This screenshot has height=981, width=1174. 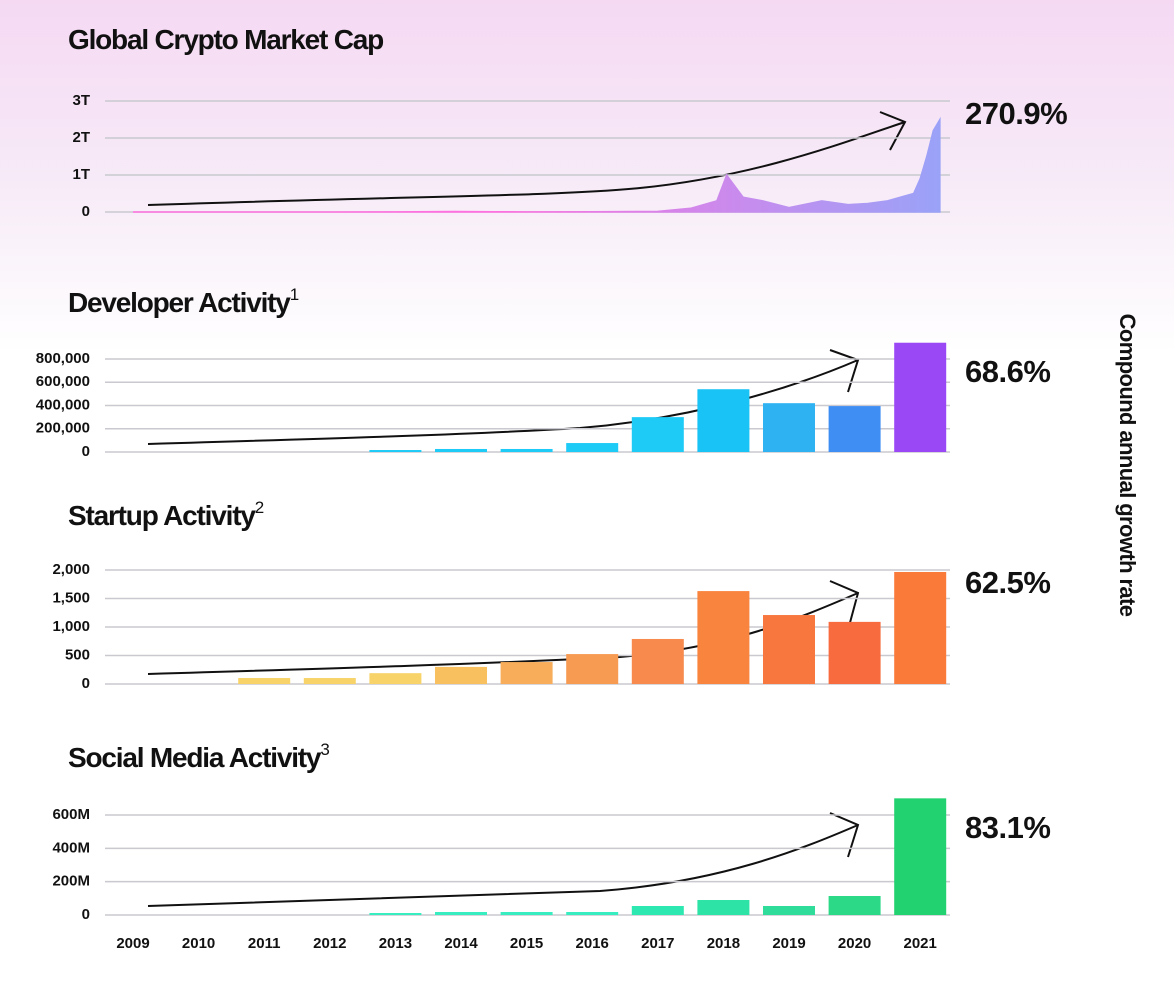 I want to click on market-cap-area, so click(x=537, y=164).